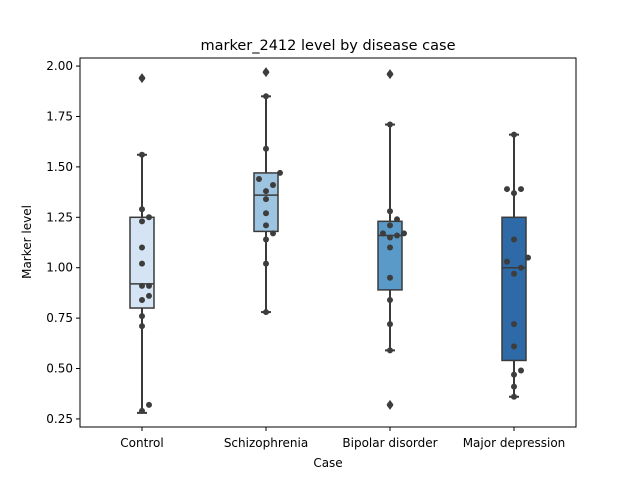 The height and width of the screenshot is (480, 640). Describe the element at coordinates (141, 443) in the screenshot. I see `x-tick-label: Control` at that location.